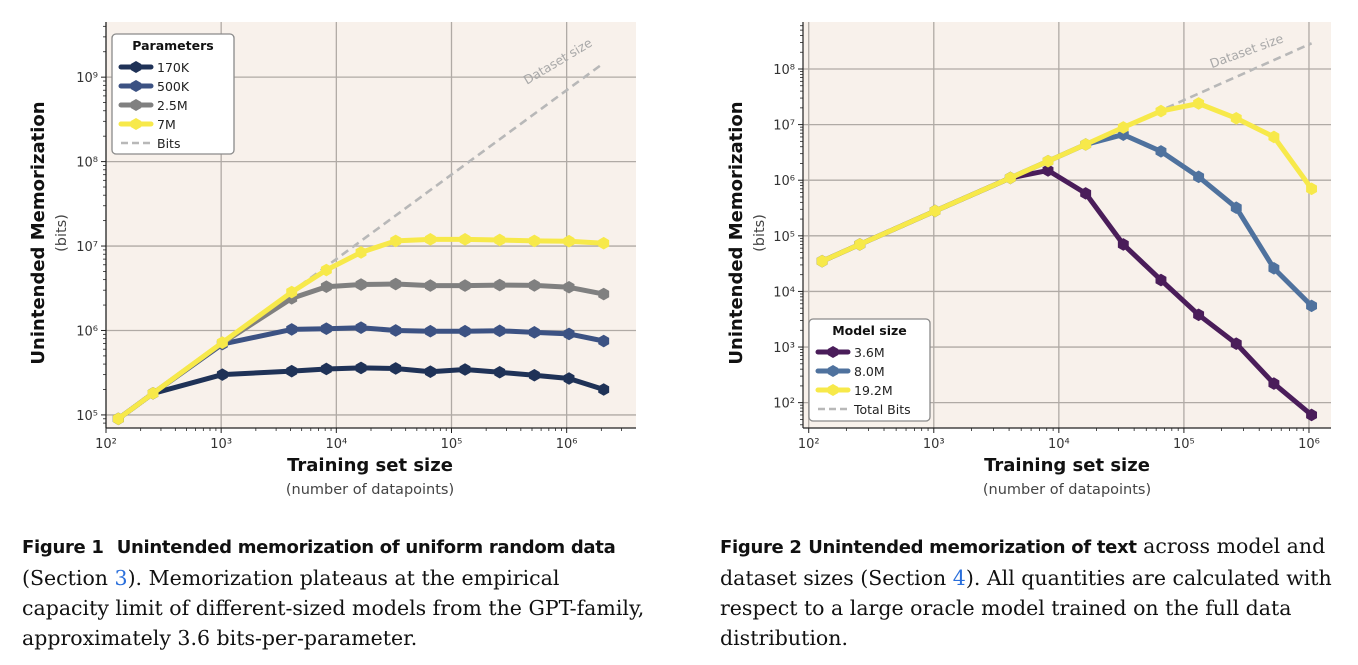  What do you see at coordinates (1067, 490) in the screenshot?
I see `chart-2-x-axis-subtitle: (number of datapoints)` at bounding box center [1067, 490].